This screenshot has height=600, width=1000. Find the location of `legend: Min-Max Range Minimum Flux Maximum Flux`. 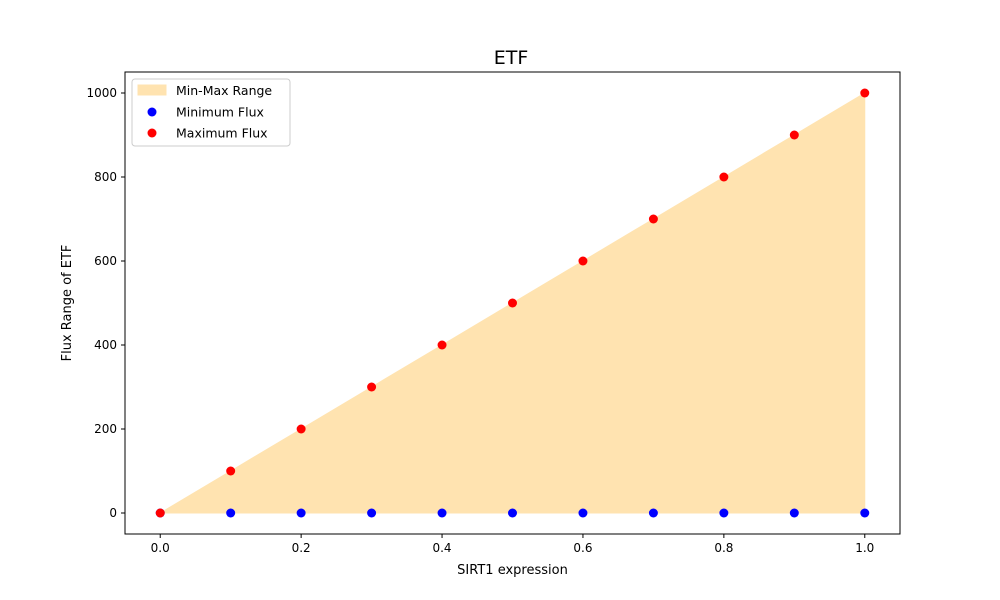

legend: Min-Max Range Minimum Flux Maximum Flux is located at coordinates (211, 112).